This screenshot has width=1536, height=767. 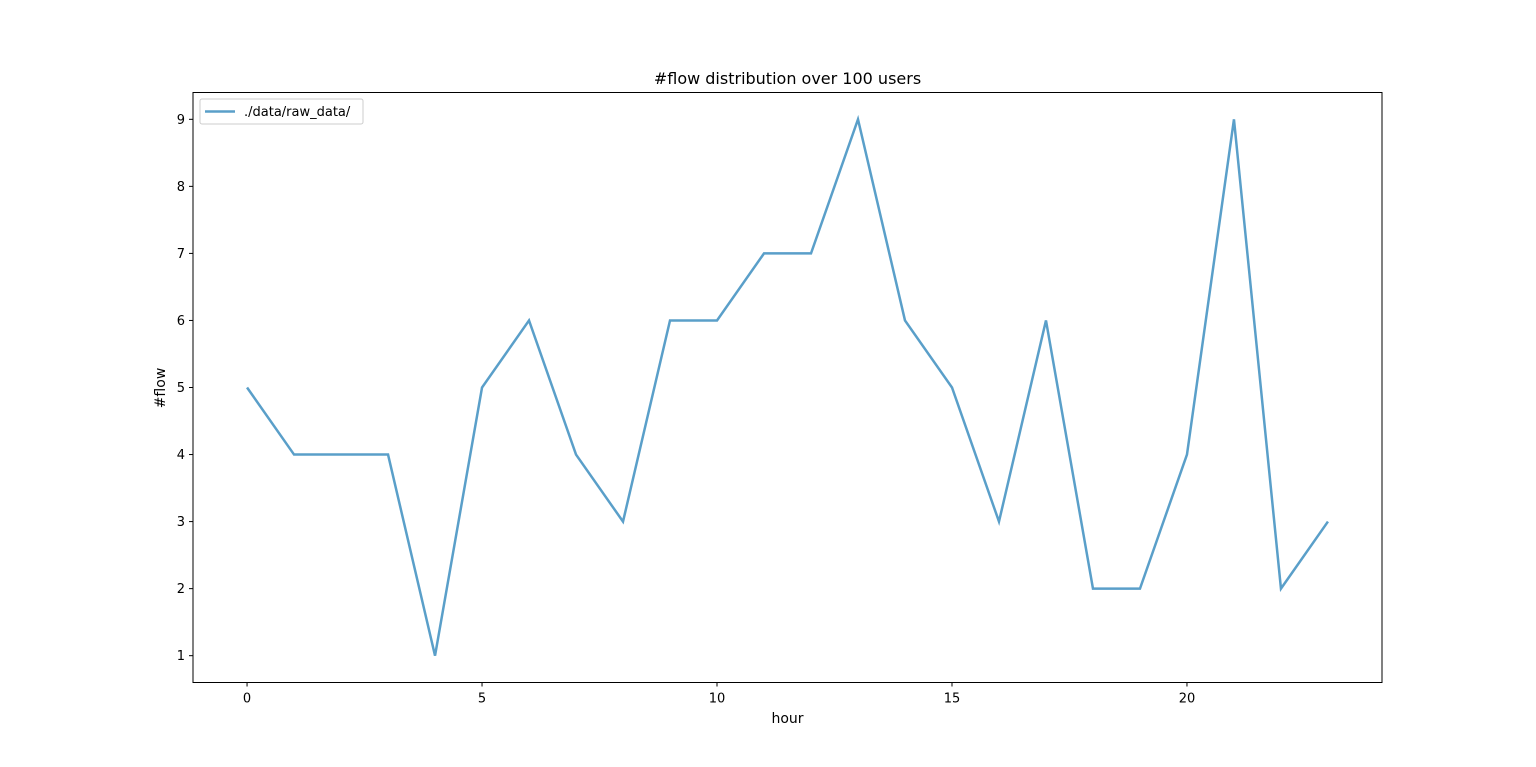 I want to click on x-axis-title: hour, so click(x=787, y=719).